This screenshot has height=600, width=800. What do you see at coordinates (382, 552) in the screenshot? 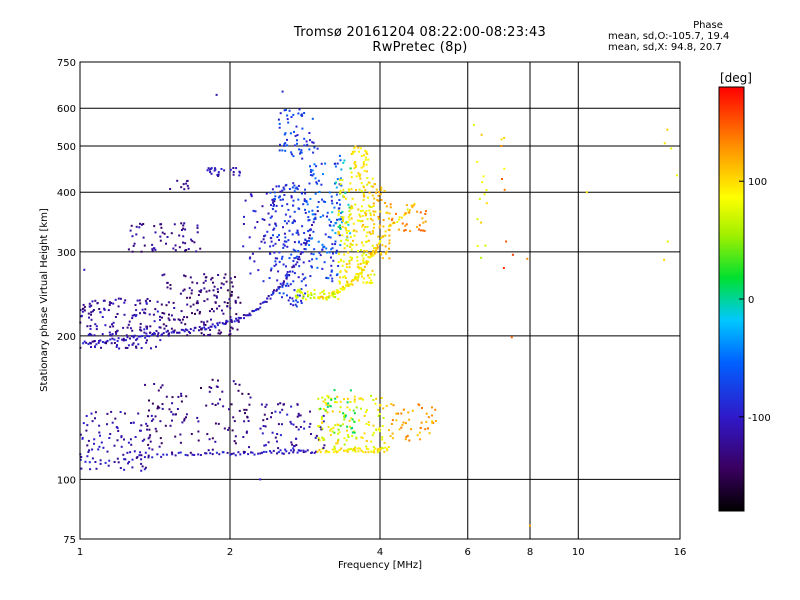
I see `x-axis-ticks: 1 2 4 6 8 10 16` at bounding box center [382, 552].